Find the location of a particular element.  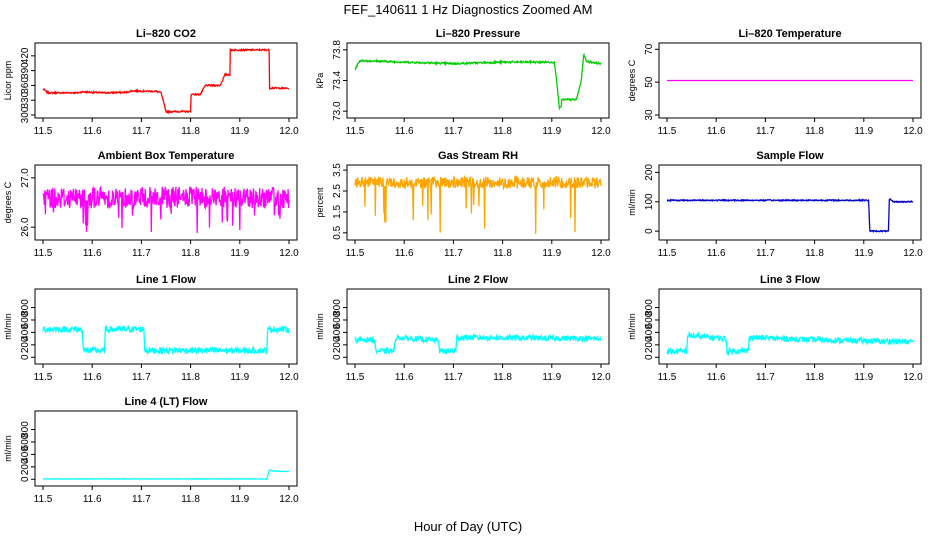

y-tick-label: 27.0 is located at coordinates (25, 178).